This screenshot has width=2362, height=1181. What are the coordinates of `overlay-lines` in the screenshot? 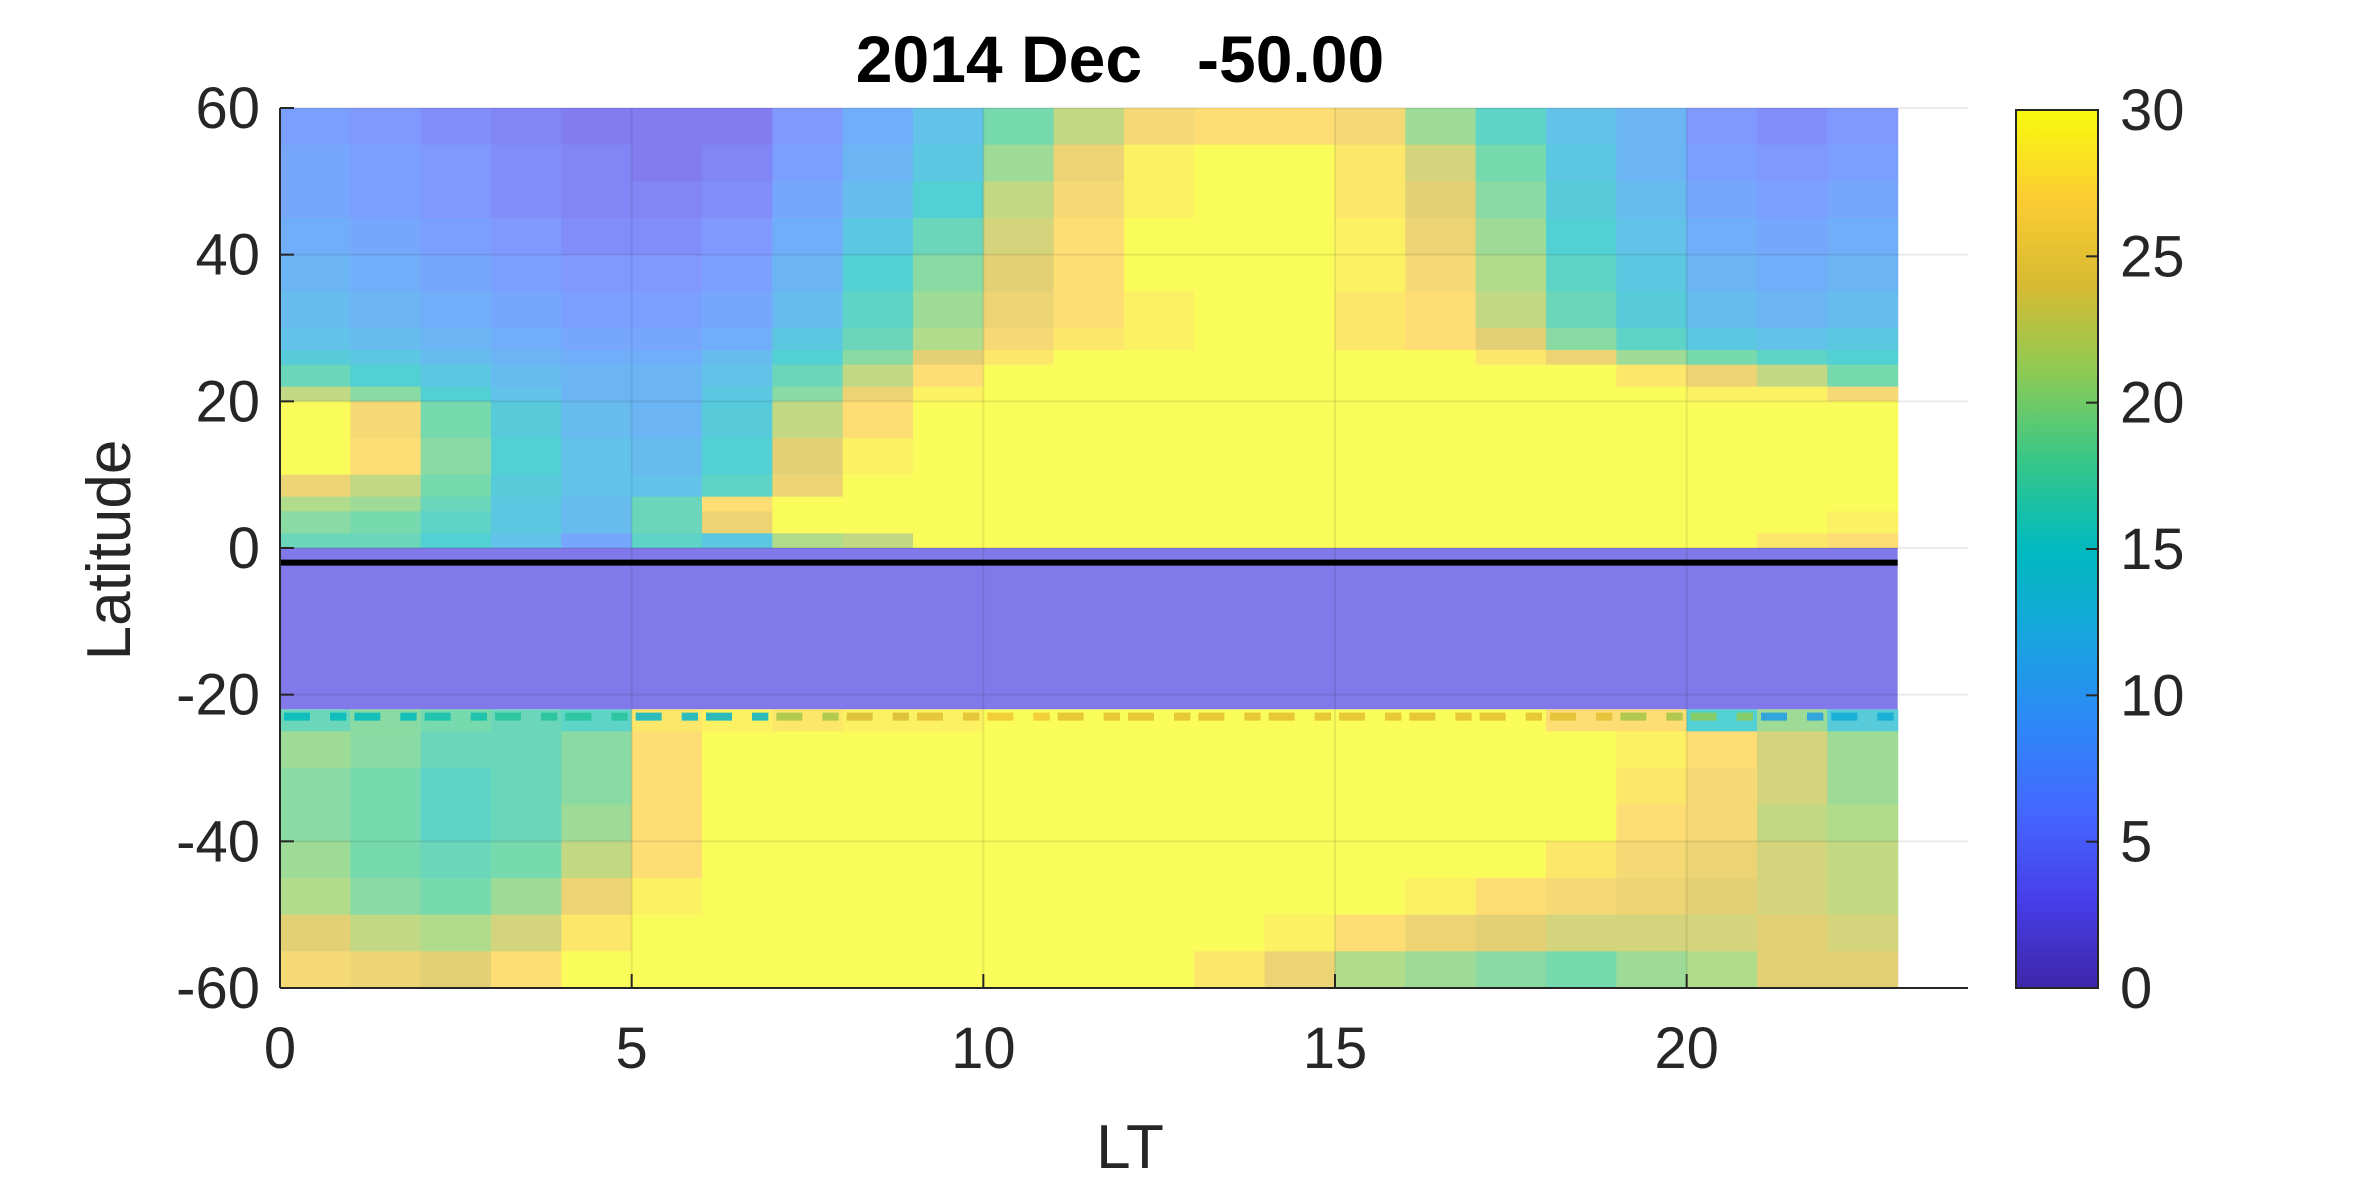 It's located at (1089, 640).